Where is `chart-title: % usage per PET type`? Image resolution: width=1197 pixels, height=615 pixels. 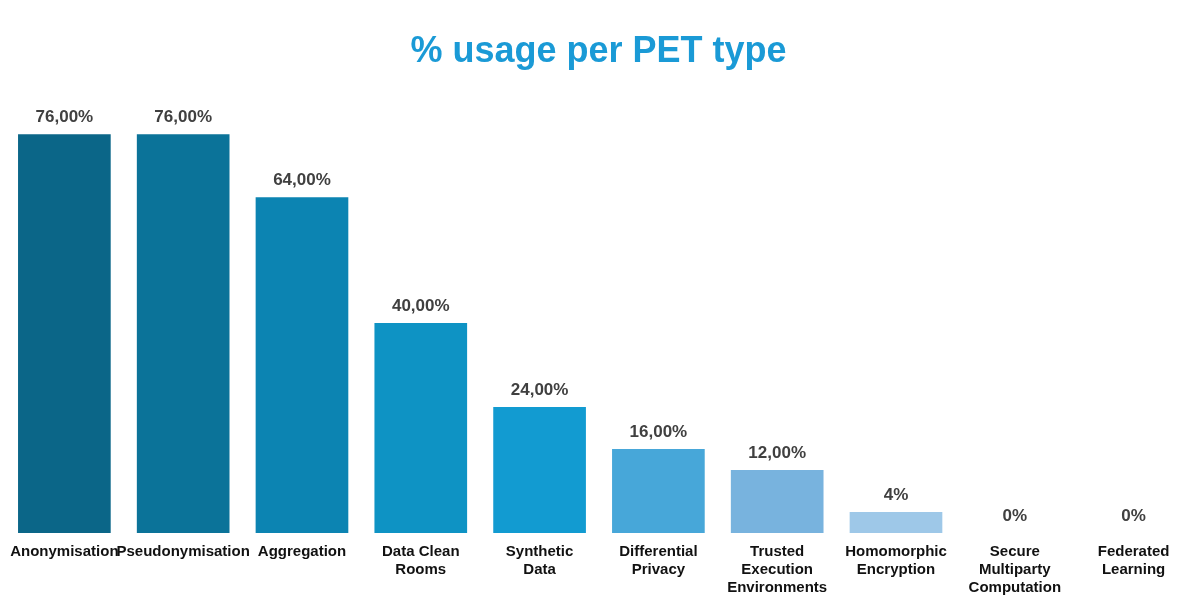
chart-title: % usage per PET type is located at coordinates (598, 49).